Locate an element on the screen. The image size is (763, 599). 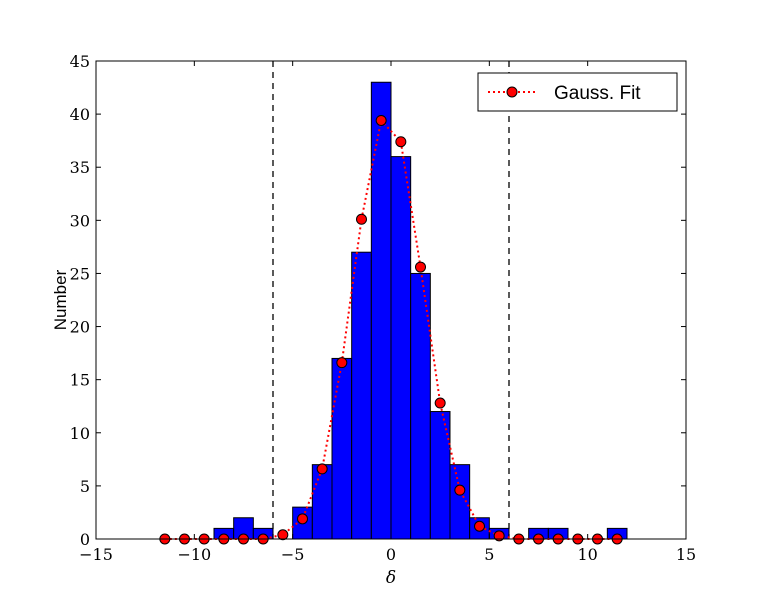
y-tick-label: 20 is located at coordinates (80, 327).